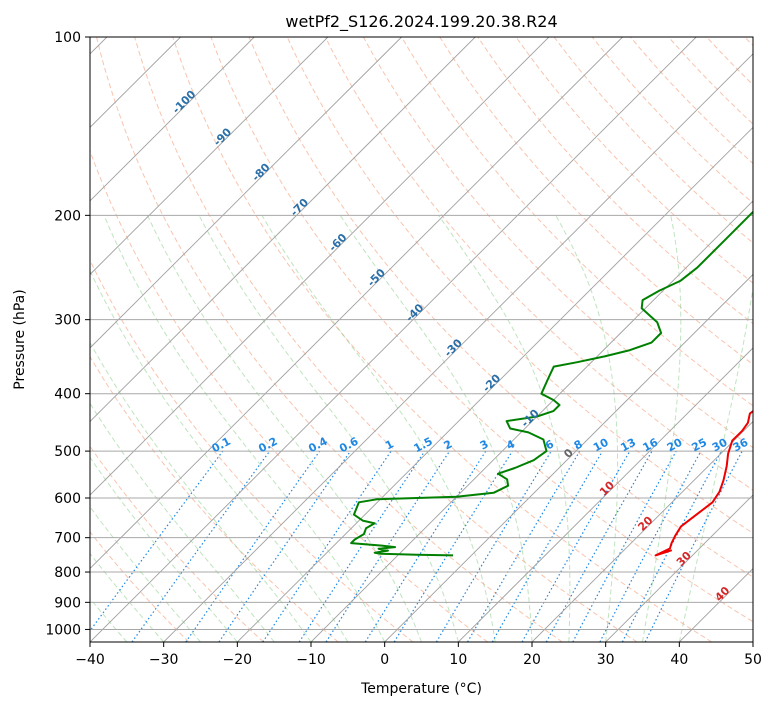  What do you see at coordinates (532, 660) in the screenshot?
I see `x-tick-label: 20` at bounding box center [532, 660].